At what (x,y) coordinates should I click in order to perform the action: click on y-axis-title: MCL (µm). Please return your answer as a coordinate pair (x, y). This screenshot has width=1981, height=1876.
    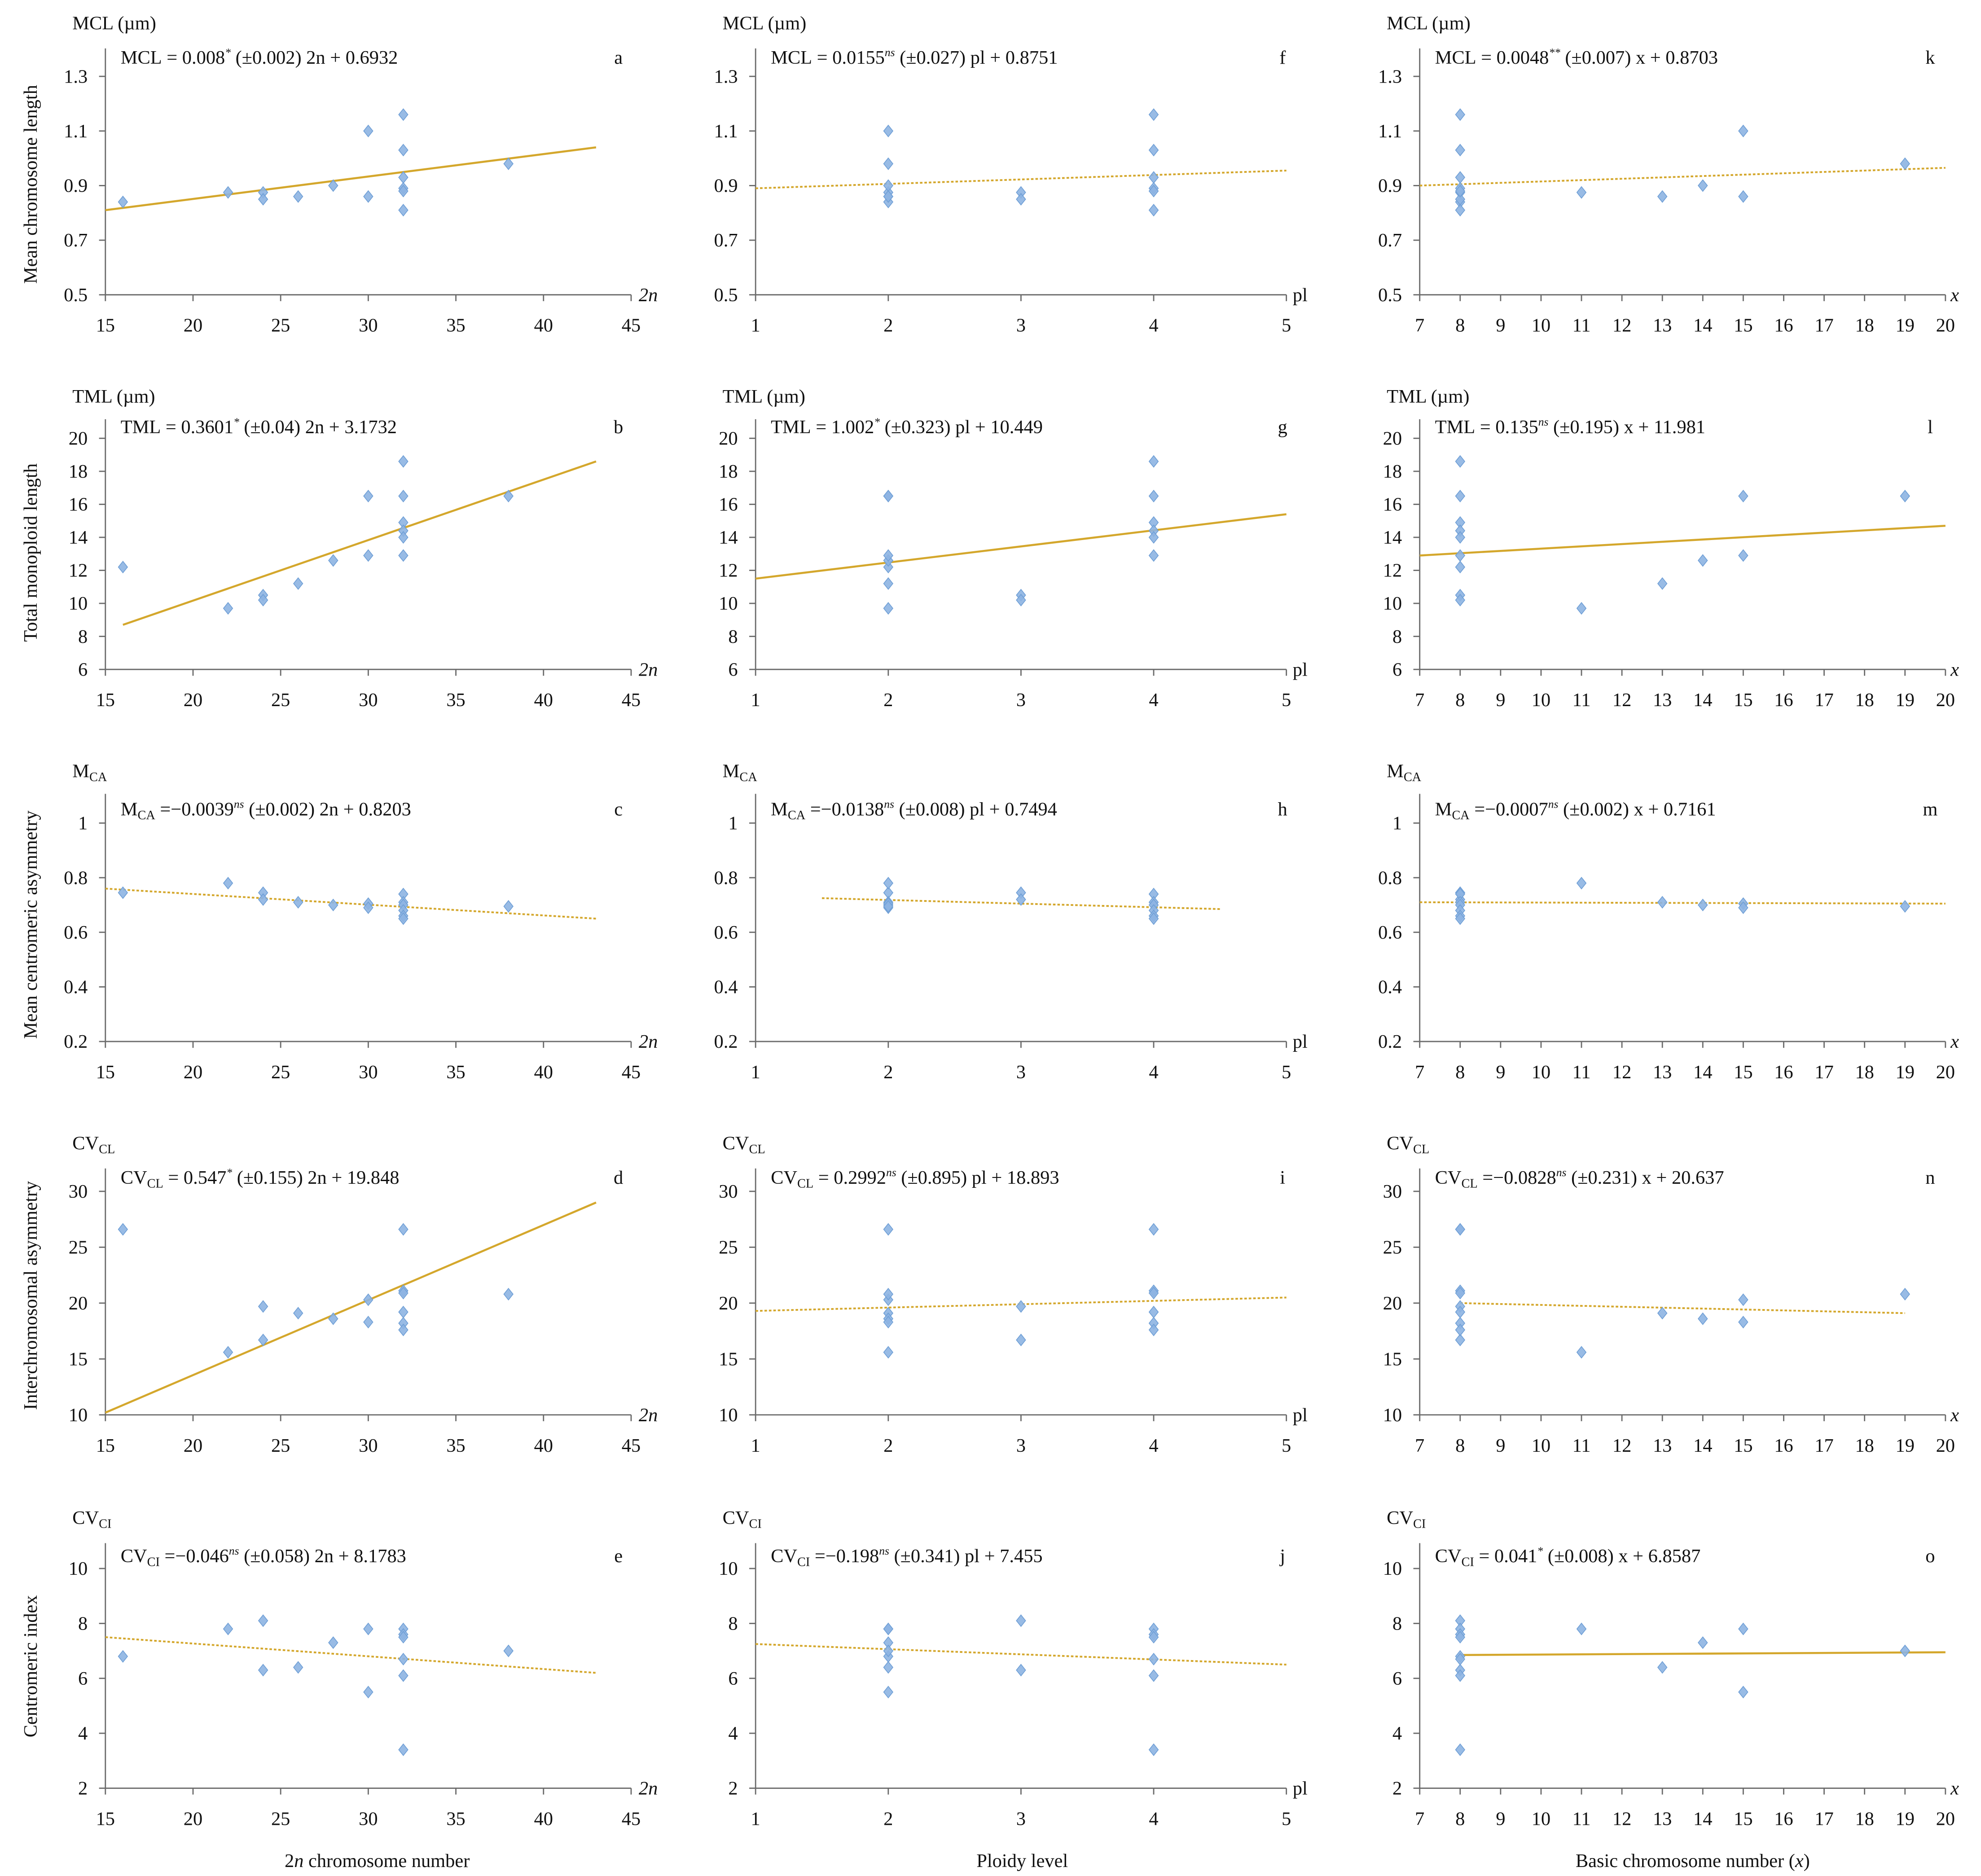
    Looking at the image, I should click on (114, 23).